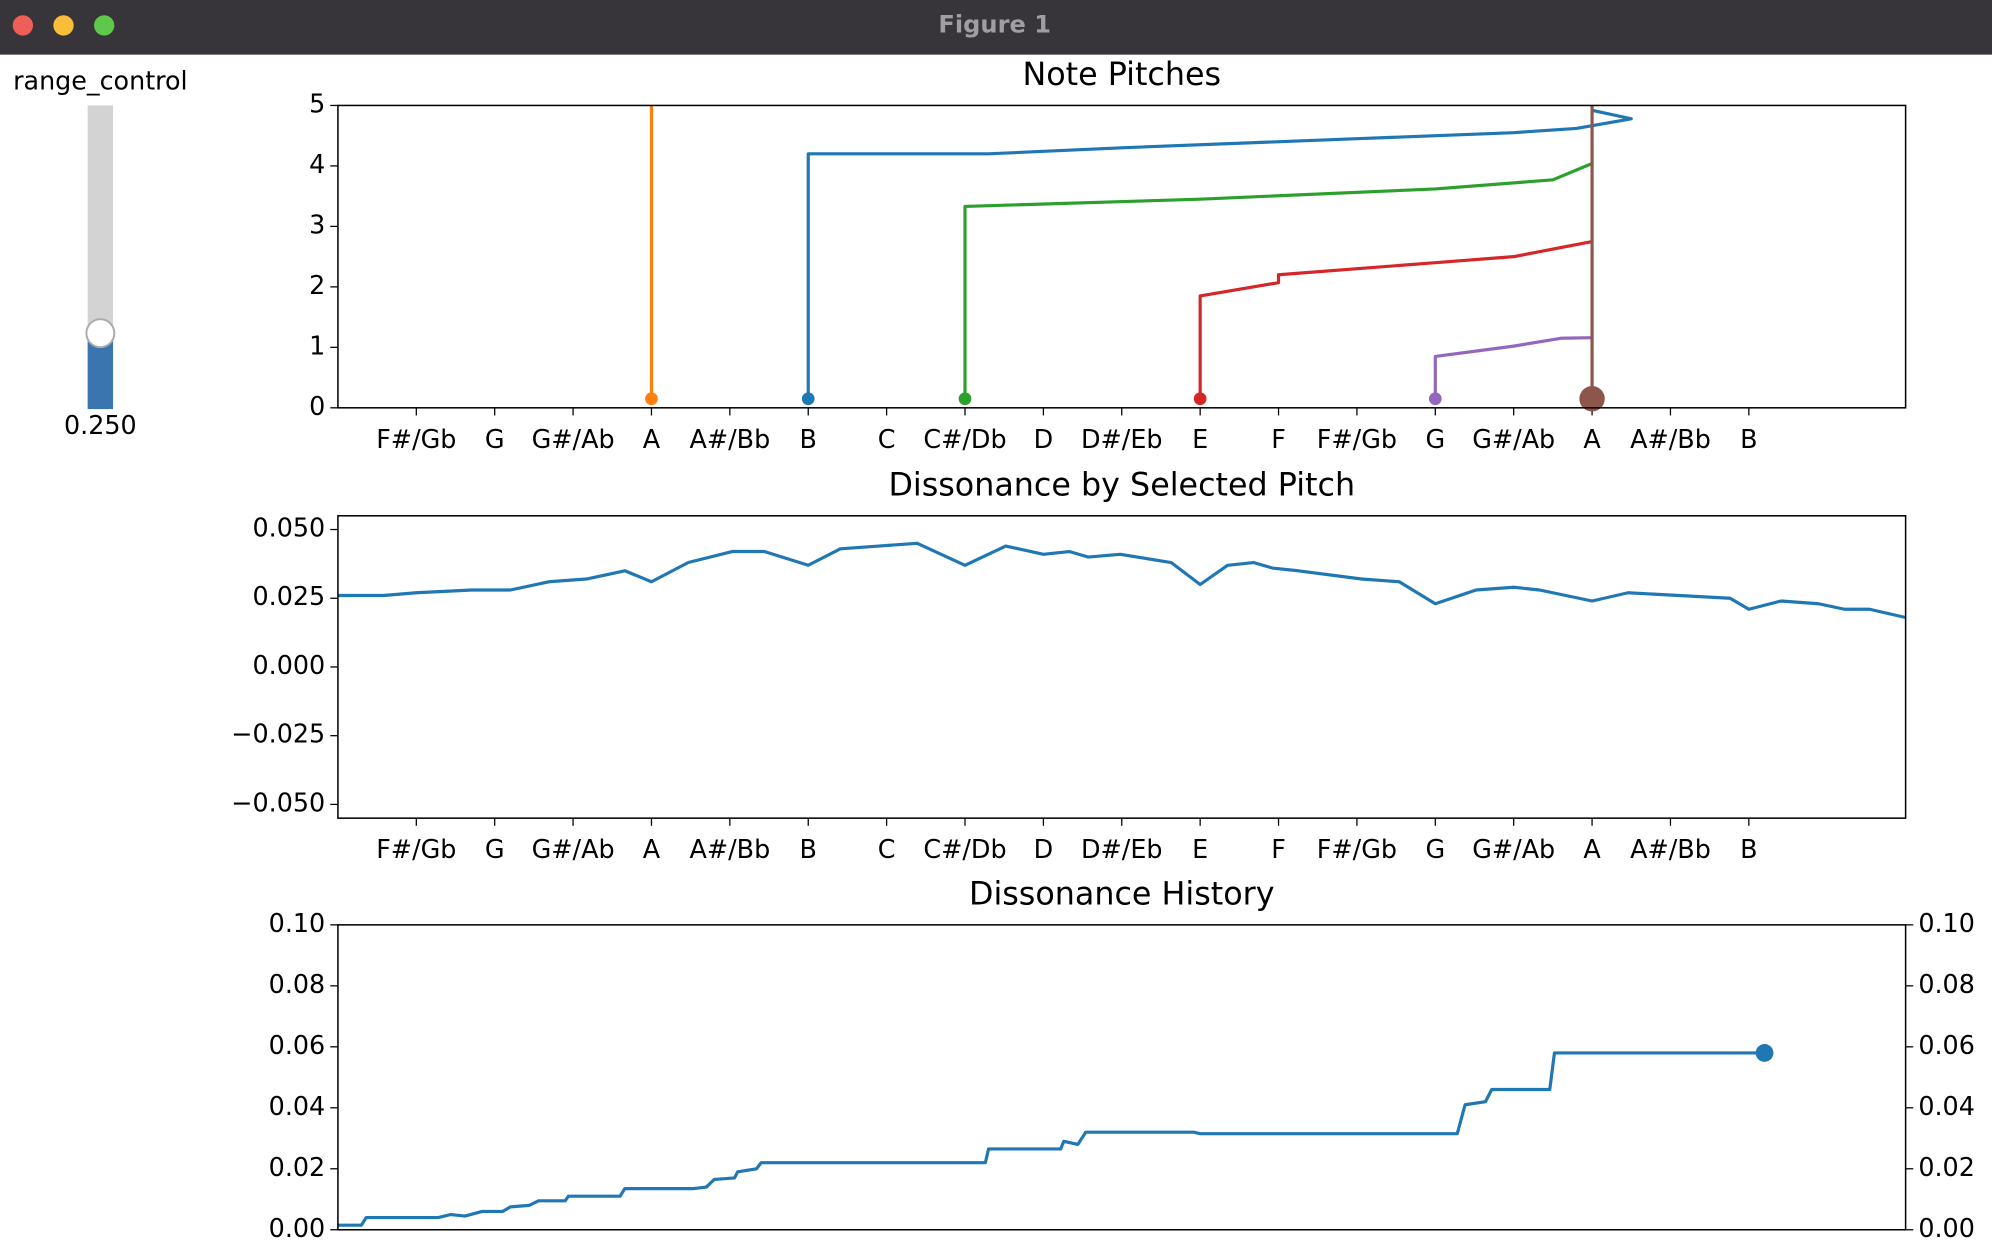 Image resolution: width=1992 pixels, height=1252 pixels. Describe the element at coordinates (1946, 1167) in the screenshot. I see `y2-tick-label: 0.02` at that location.